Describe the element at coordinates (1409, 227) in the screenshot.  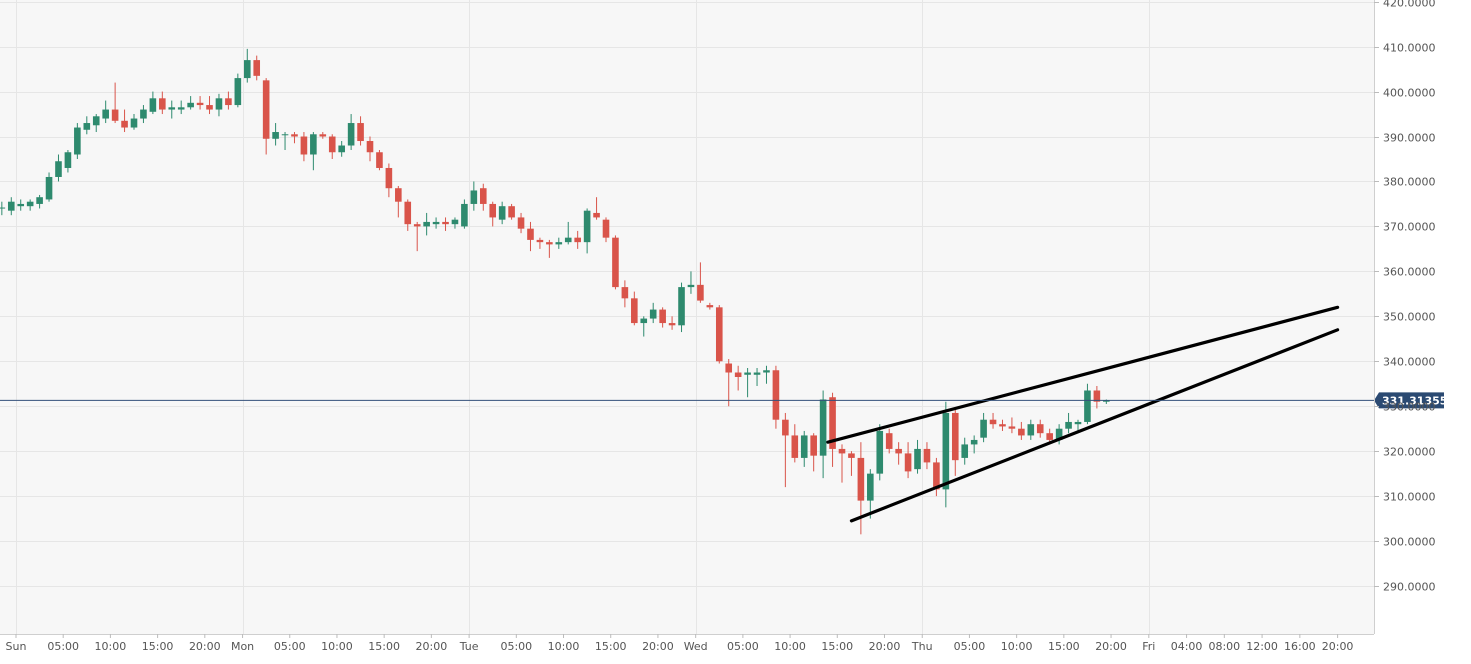
I see `y-tick-label: 370.0000` at that location.